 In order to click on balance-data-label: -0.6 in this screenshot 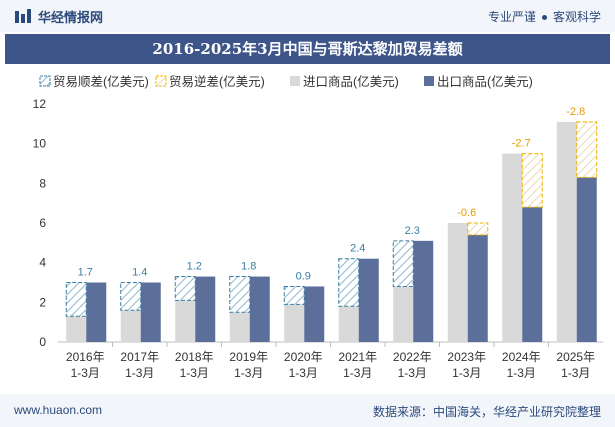, I will do `click(466, 213)`.